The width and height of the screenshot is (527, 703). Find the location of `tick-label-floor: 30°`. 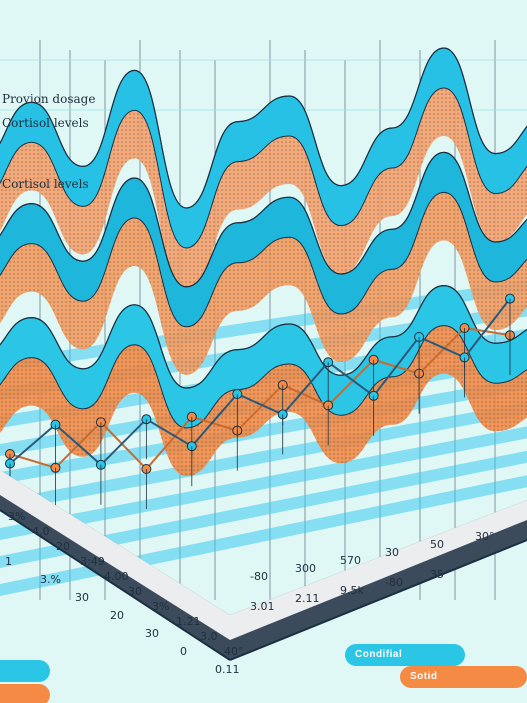

tick-label-floor: 30° is located at coordinates (485, 536).